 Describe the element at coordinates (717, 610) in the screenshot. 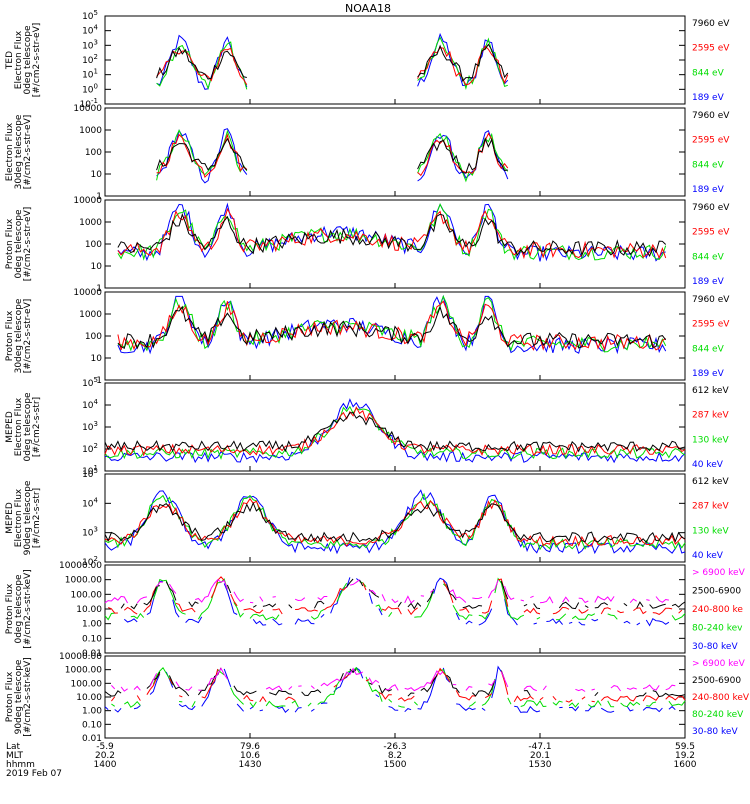

I see `channel-label: 240-800 ke` at that location.